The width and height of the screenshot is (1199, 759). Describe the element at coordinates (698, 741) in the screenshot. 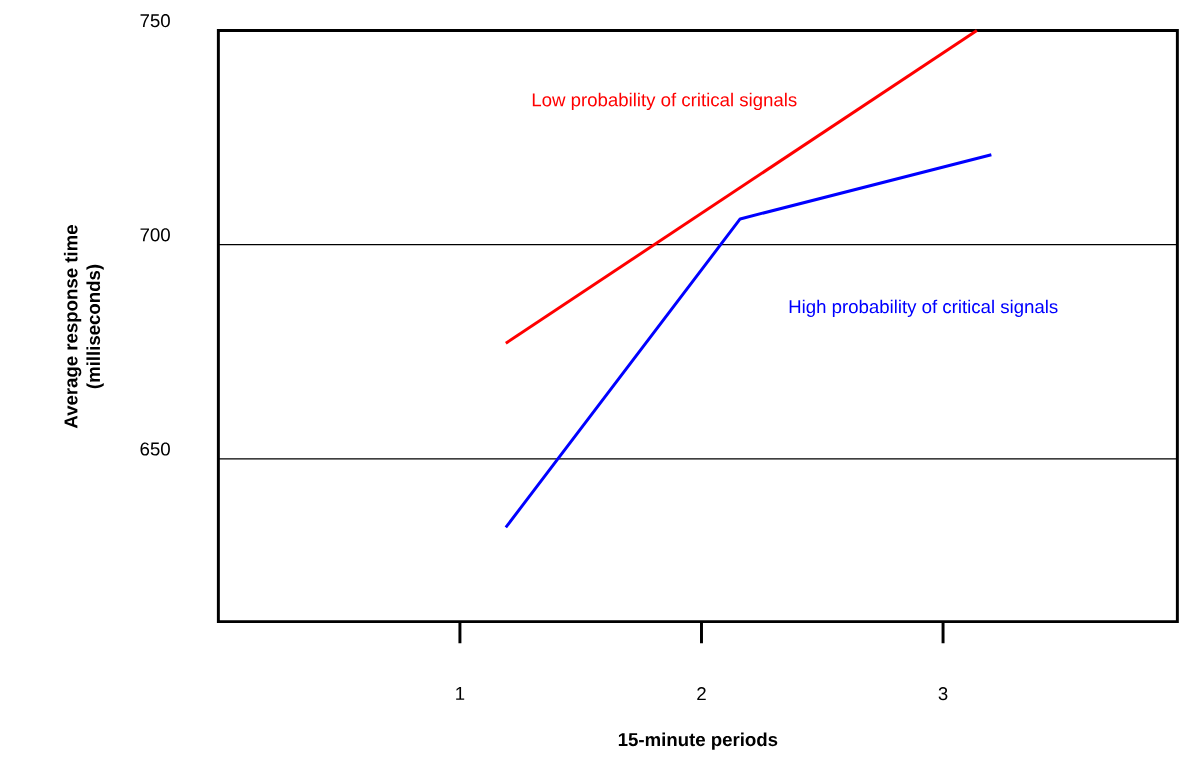

I see `x-axis-title: 15-minute periods` at that location.